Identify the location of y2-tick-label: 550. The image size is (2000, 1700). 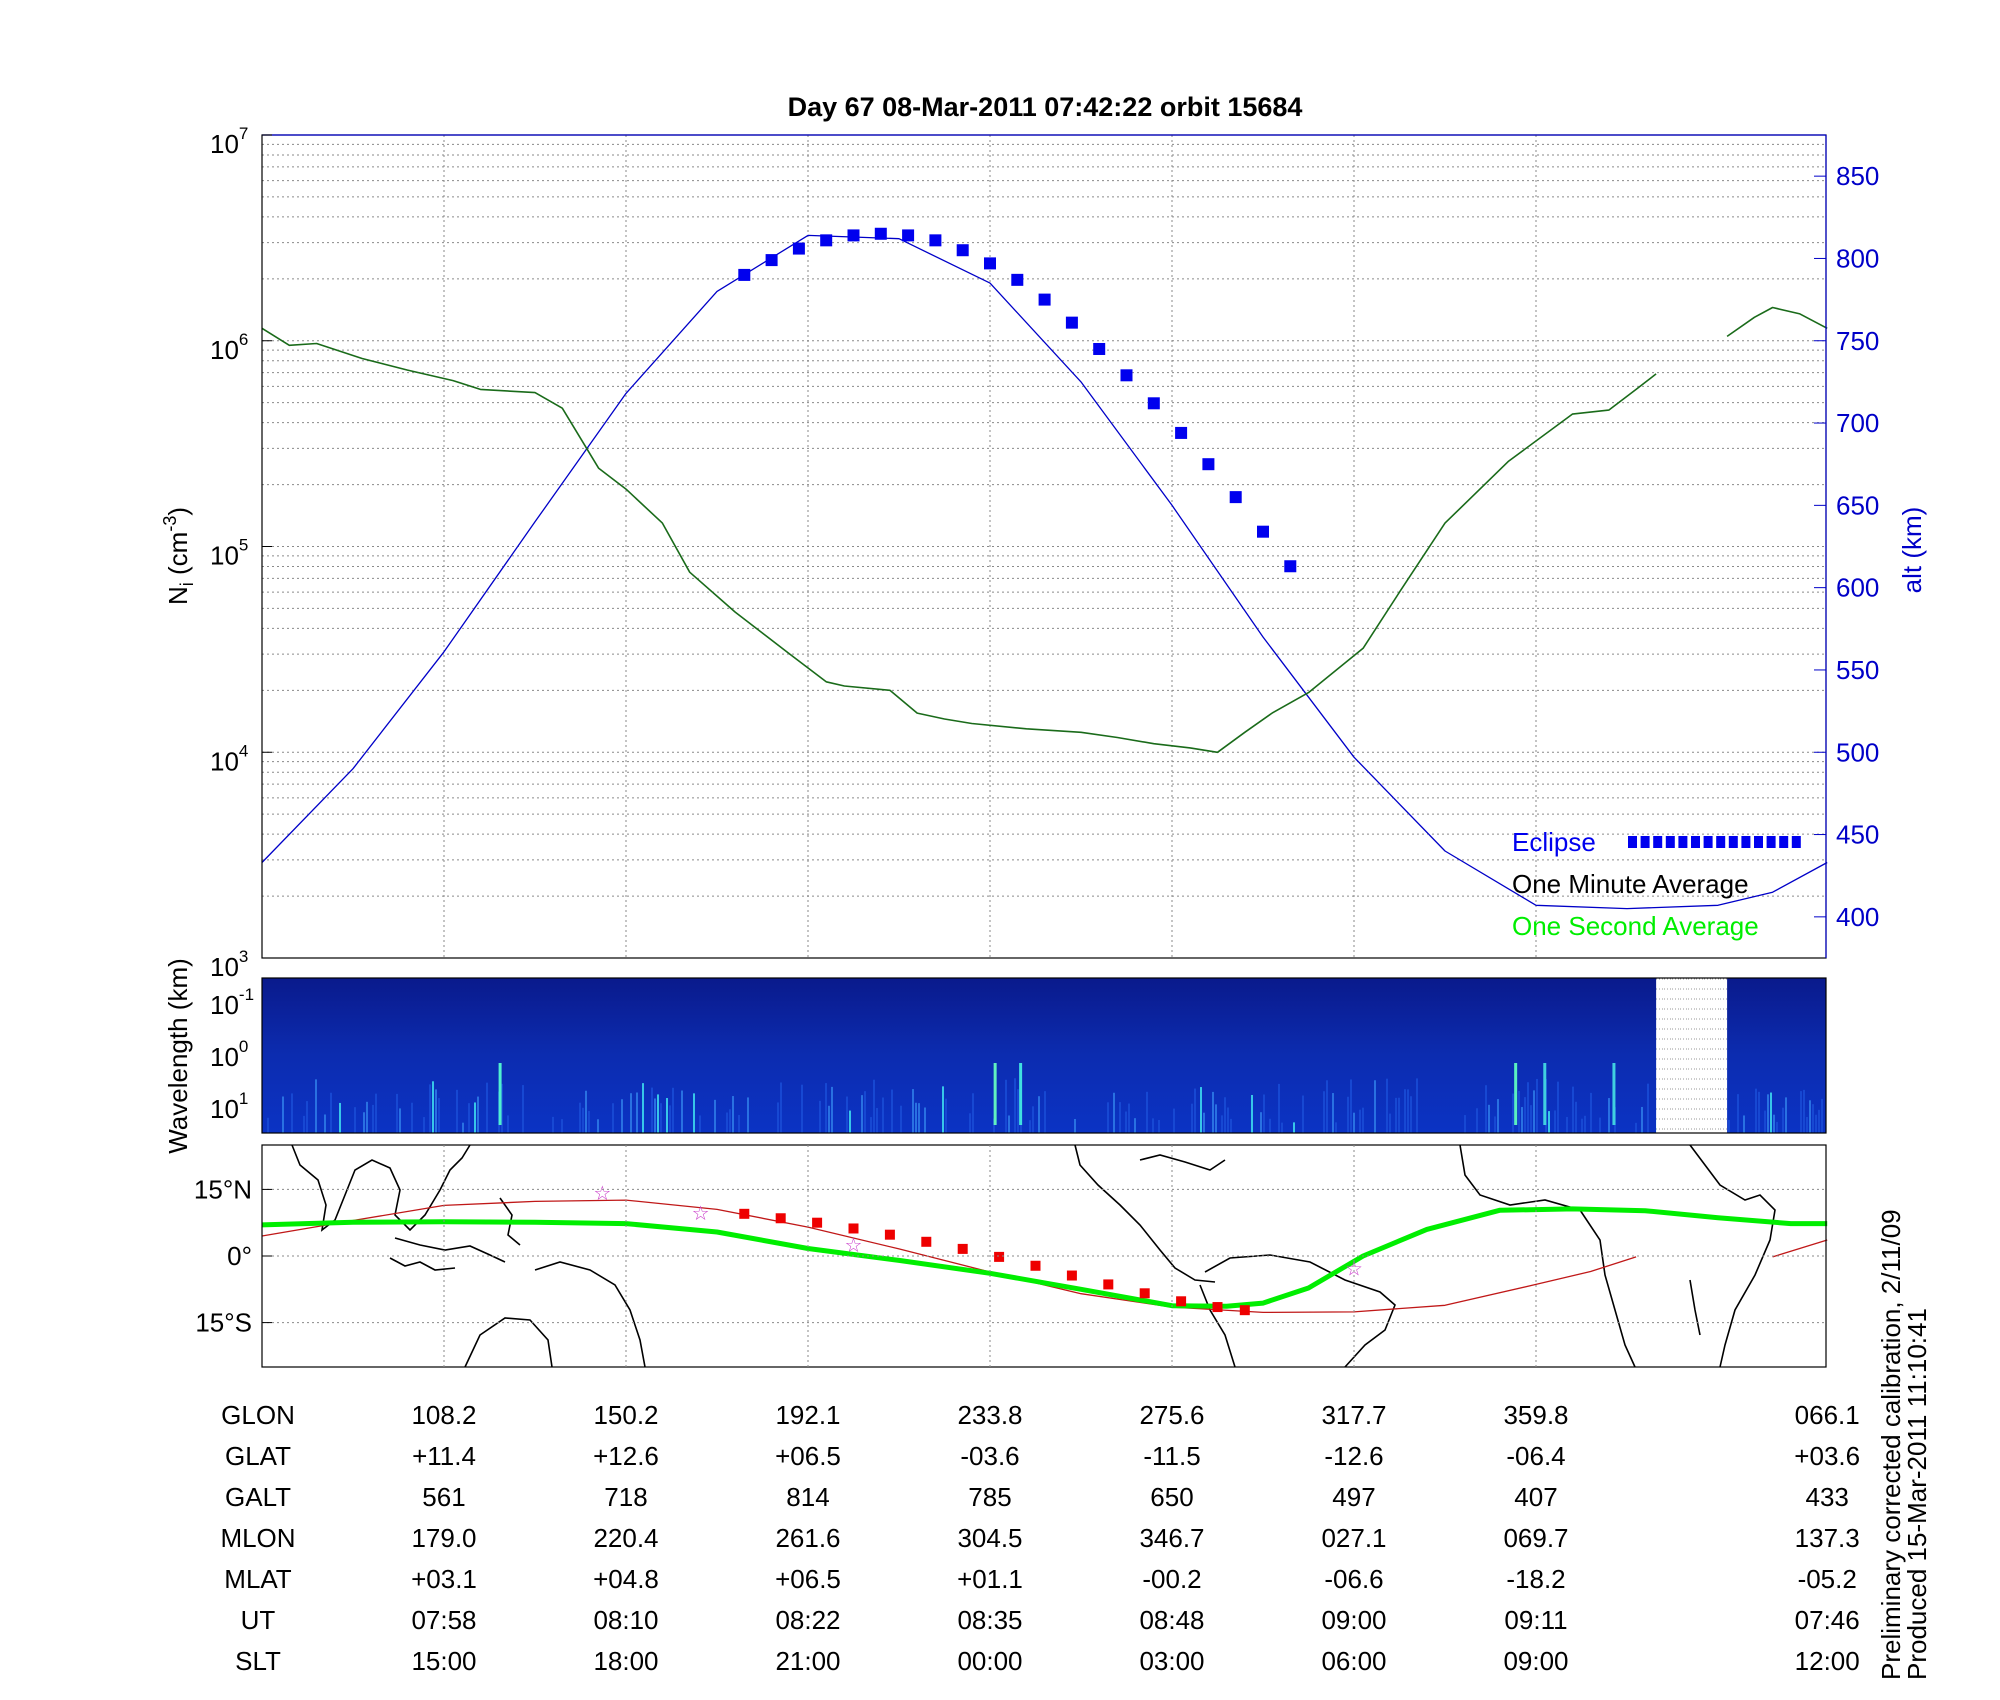
(1857, 670).